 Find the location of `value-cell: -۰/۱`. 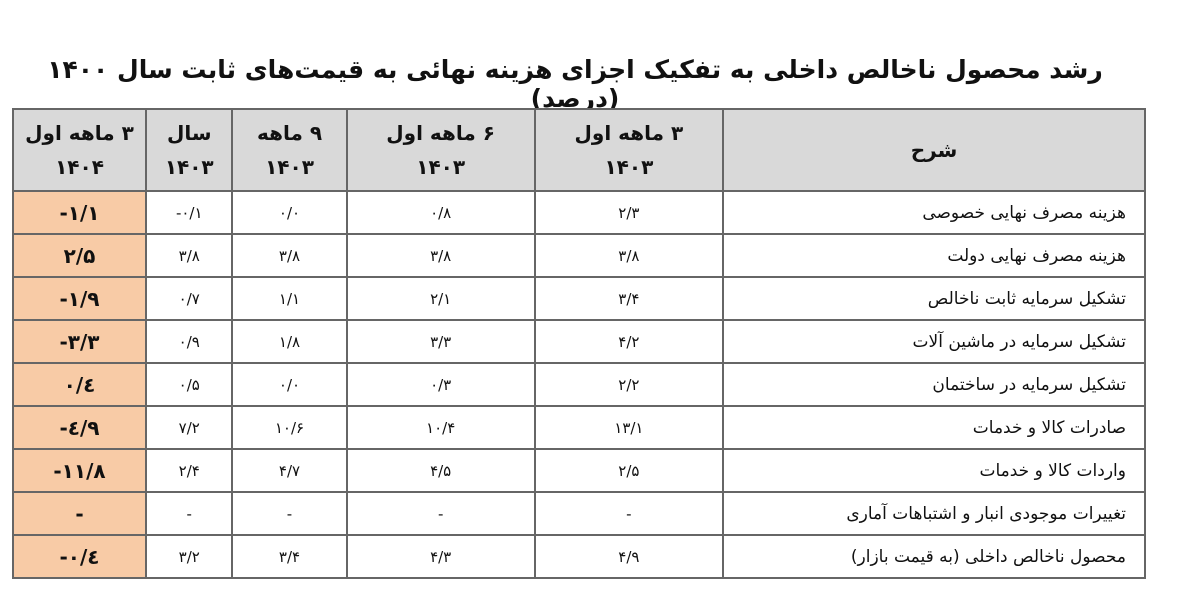

value-cell: -۰/۱ is located at coordinates (189, 212).